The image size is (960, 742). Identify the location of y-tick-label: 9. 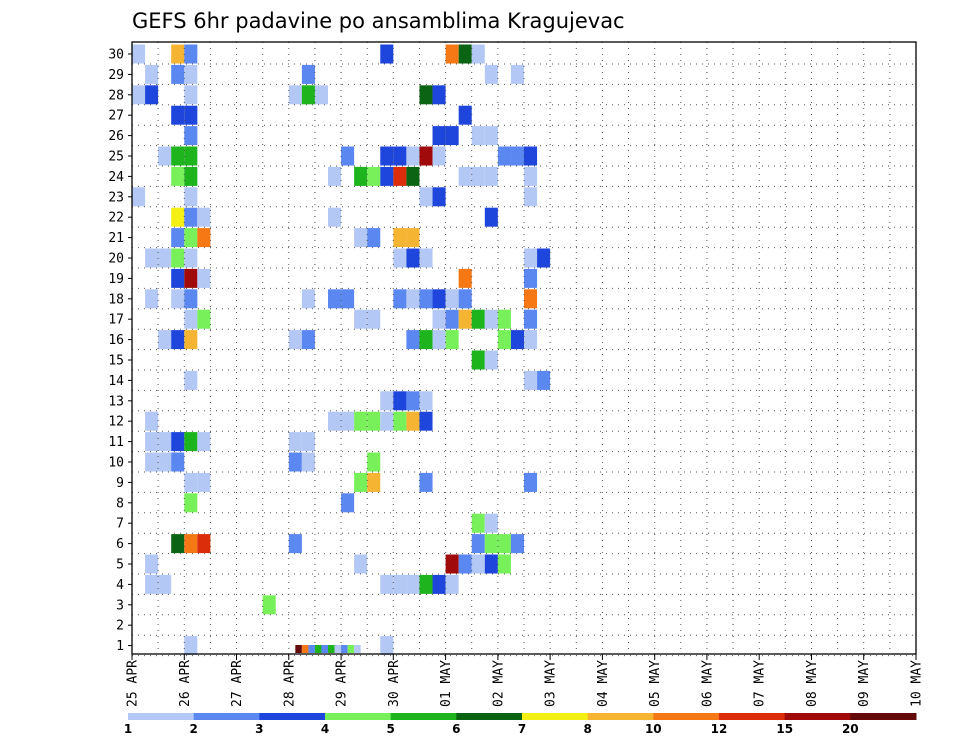
(120, 483).